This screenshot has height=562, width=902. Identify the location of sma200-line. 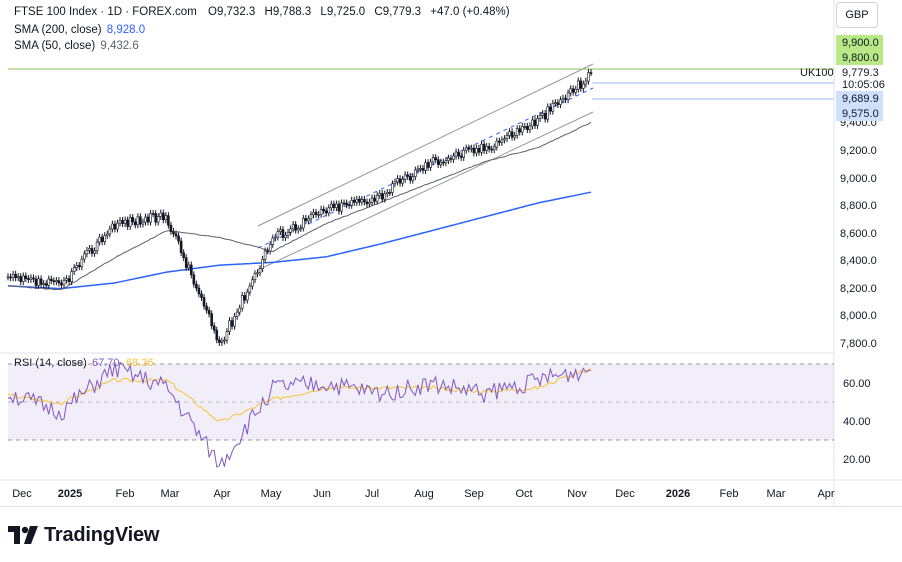
(299, 240).